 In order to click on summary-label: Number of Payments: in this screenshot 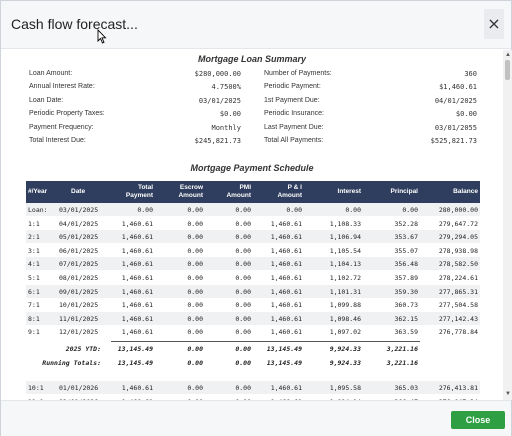, I will do `click(298, 73)`.